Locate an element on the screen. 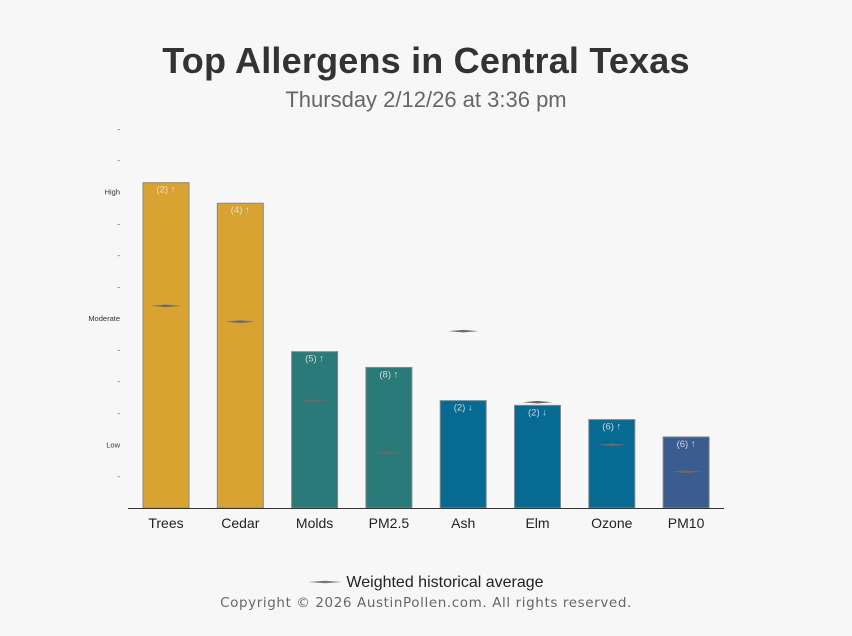  bar-ash is located at coordinates (463, 454).